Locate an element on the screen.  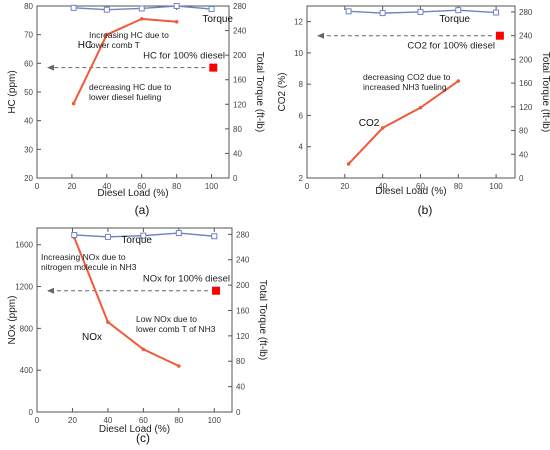
annotation: decreasing HC due to lower diesel fueling is located at coordinates (130, 92).